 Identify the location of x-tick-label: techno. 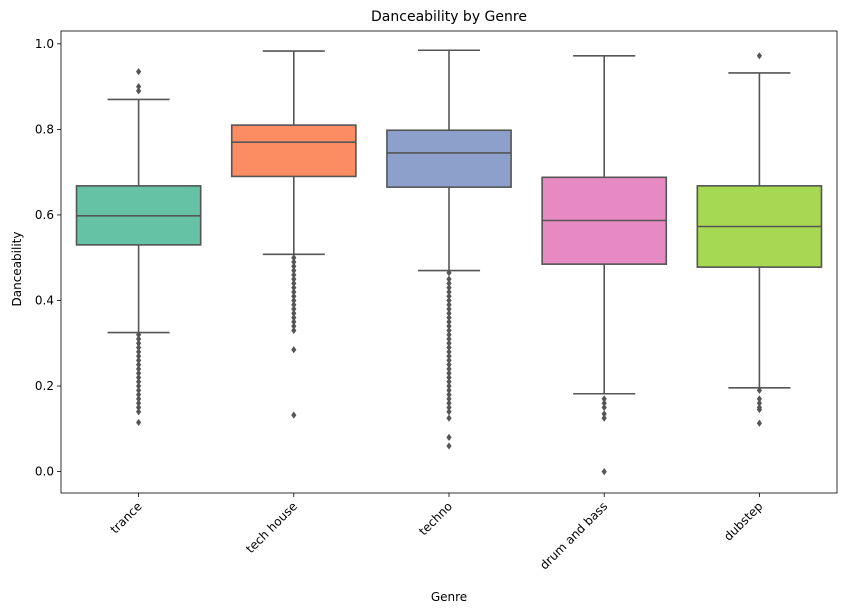
(435, 518).